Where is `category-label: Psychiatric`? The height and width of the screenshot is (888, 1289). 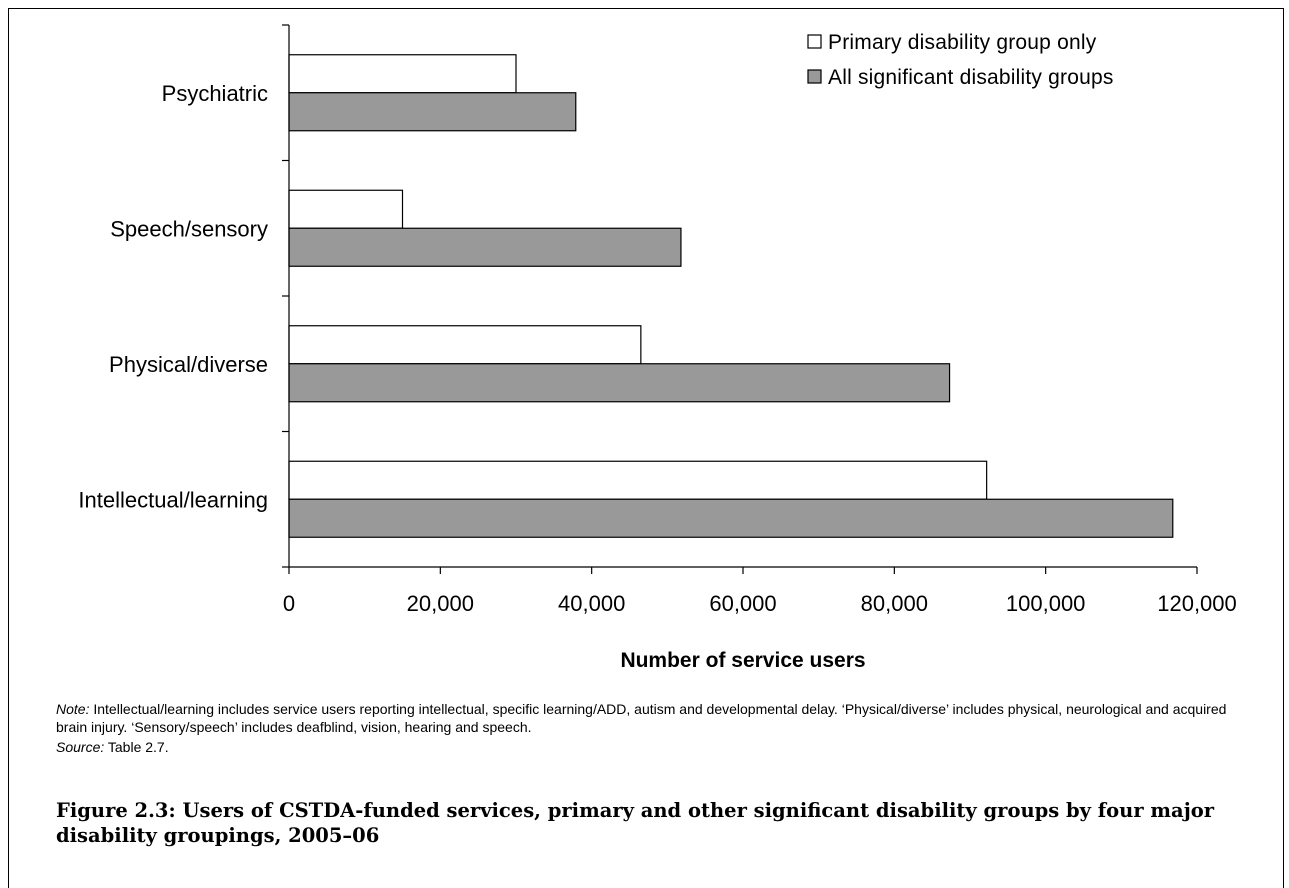 category-label: Psychiatric is located at coordinates (215, 93).